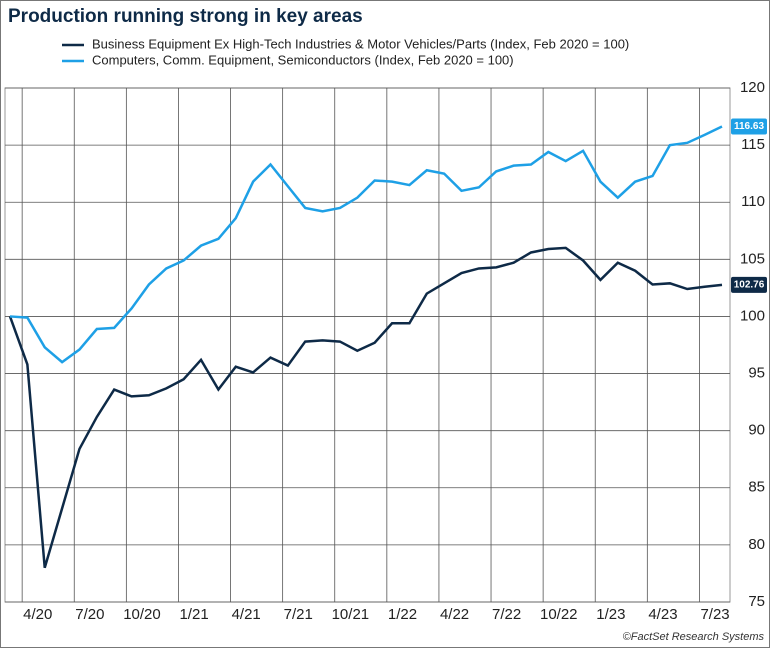 This screenshot has height=653, width=770. I want to click on x-tick-label: 10/21, so click(351, 614).